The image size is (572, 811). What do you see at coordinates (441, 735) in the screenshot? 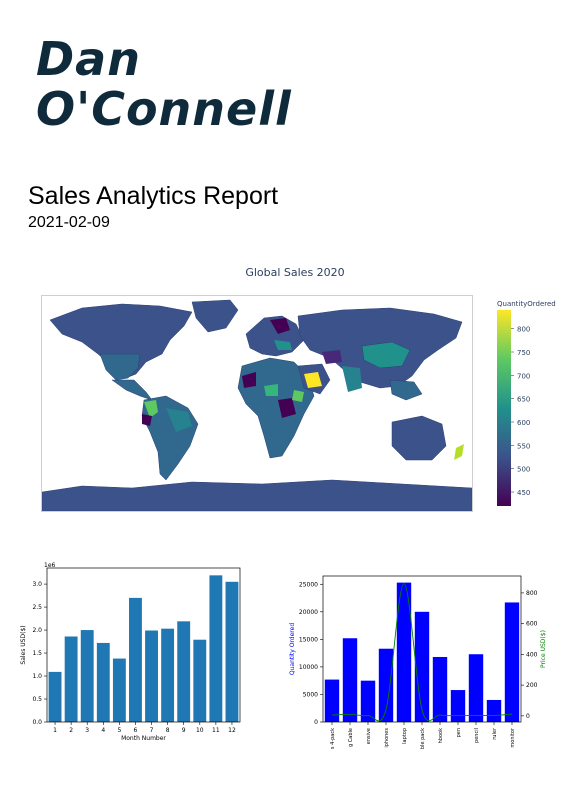
I see `x-tick-label: hbook` at bounding box center [441, 735].